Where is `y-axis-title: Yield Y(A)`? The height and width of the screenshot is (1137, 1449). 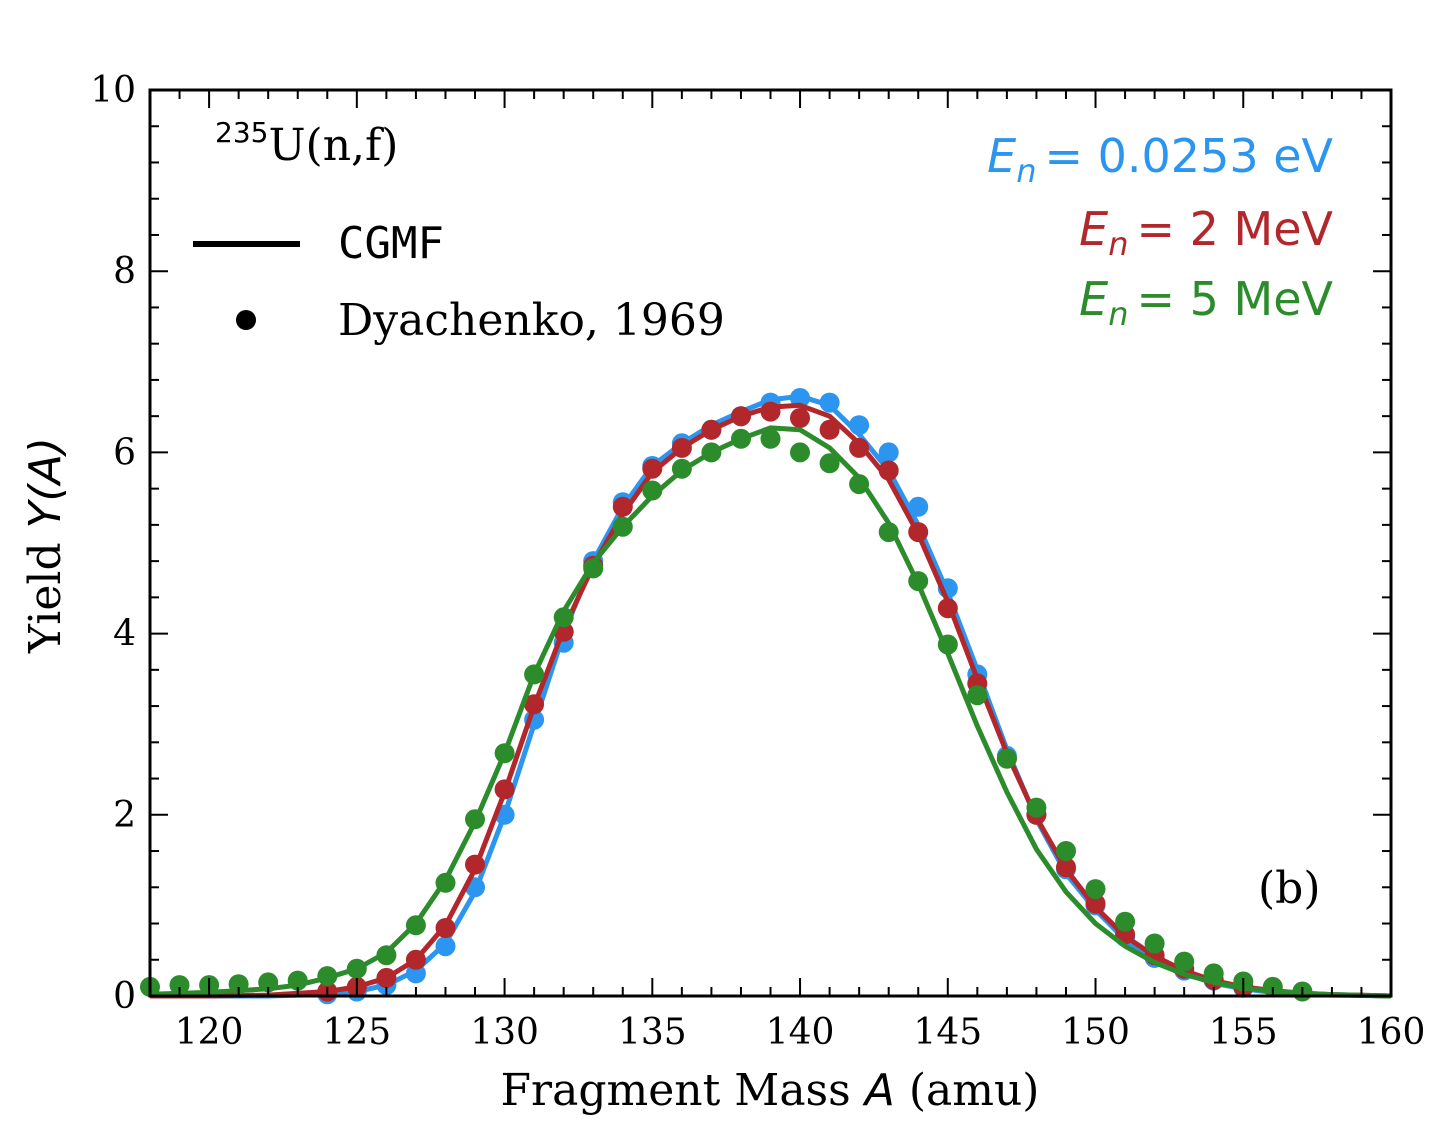 y-axis-title: Yield Y(A) is located at coordinates (45, 545).